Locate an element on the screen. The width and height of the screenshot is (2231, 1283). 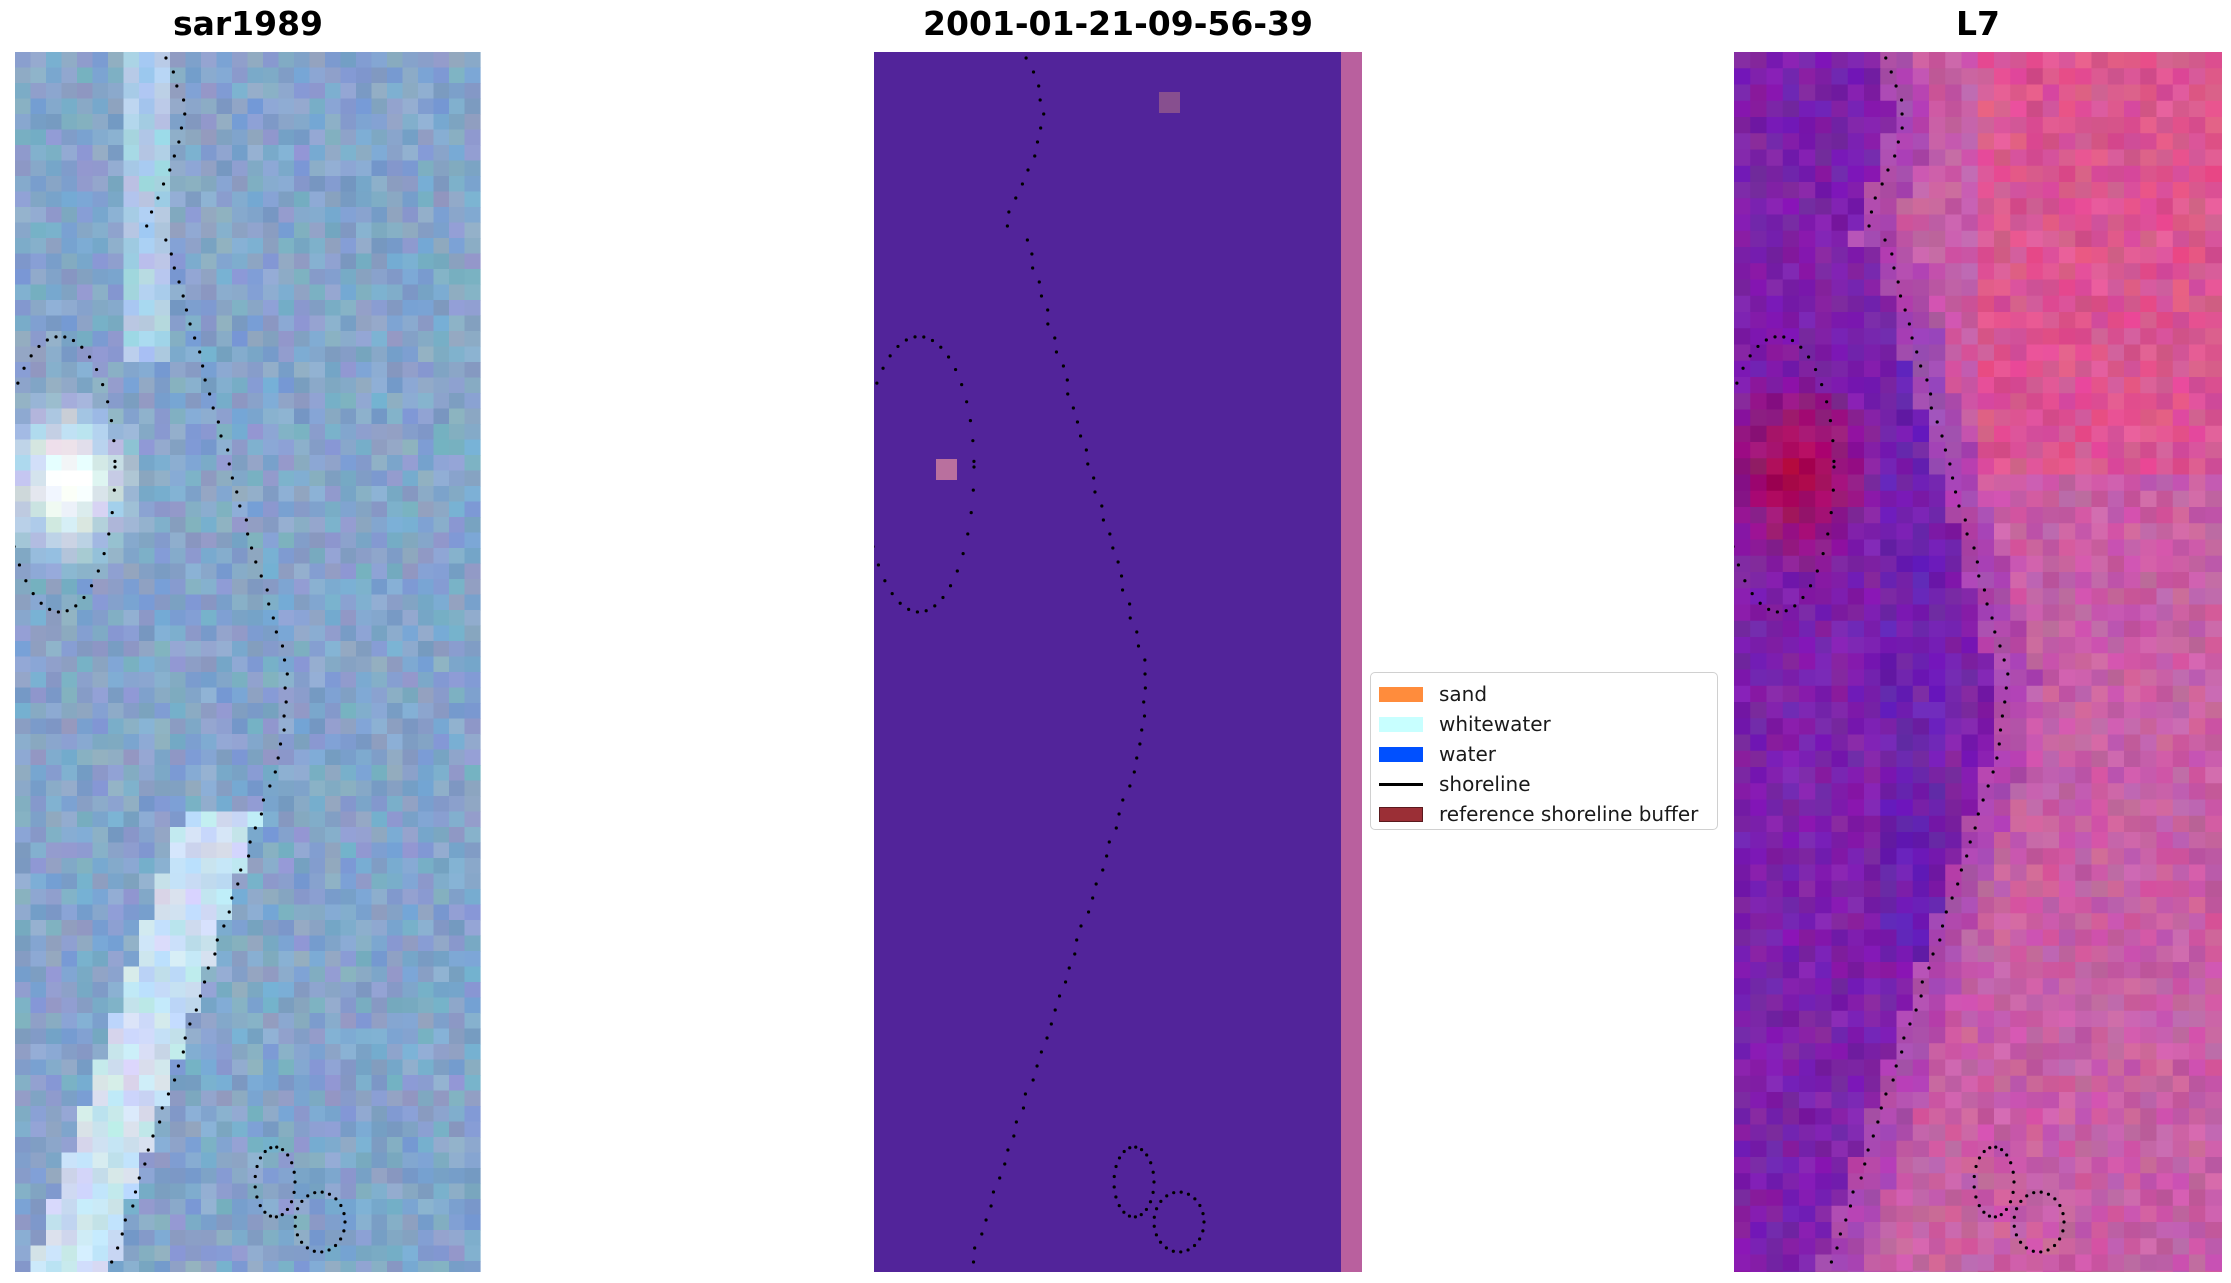
panel-title-rgb: sar1989 is located at coordinates (248, 23).